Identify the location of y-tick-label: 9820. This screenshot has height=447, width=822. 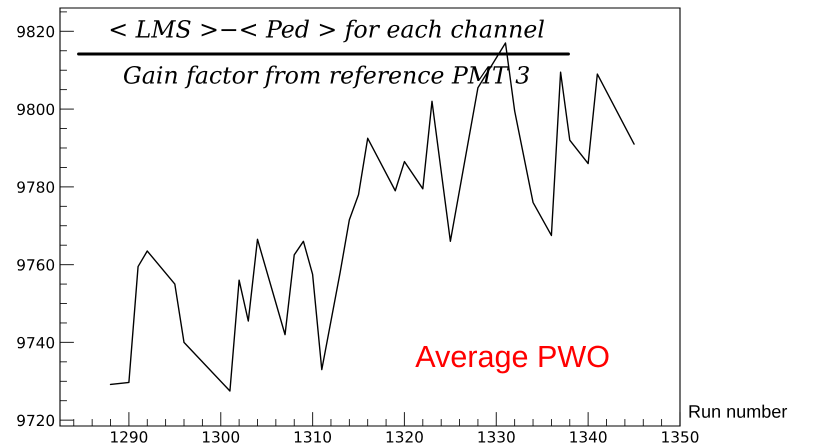
(35, 32).